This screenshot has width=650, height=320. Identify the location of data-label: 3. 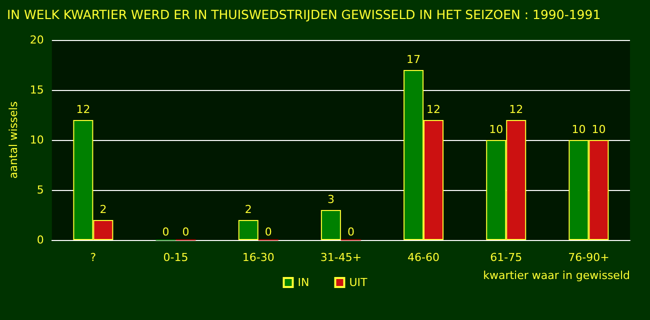
(330, 199).